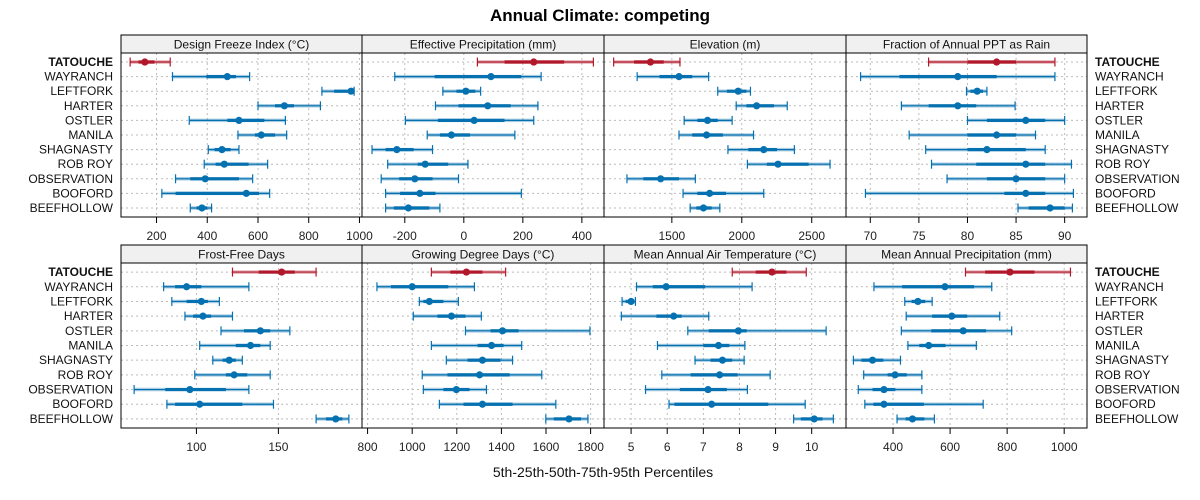 The height and width of the screenshot is (500, 1200). Describe the element at coordinates (1126, 91) in the screenshot. I see `site-label-right: LEFTFORK` at that location.